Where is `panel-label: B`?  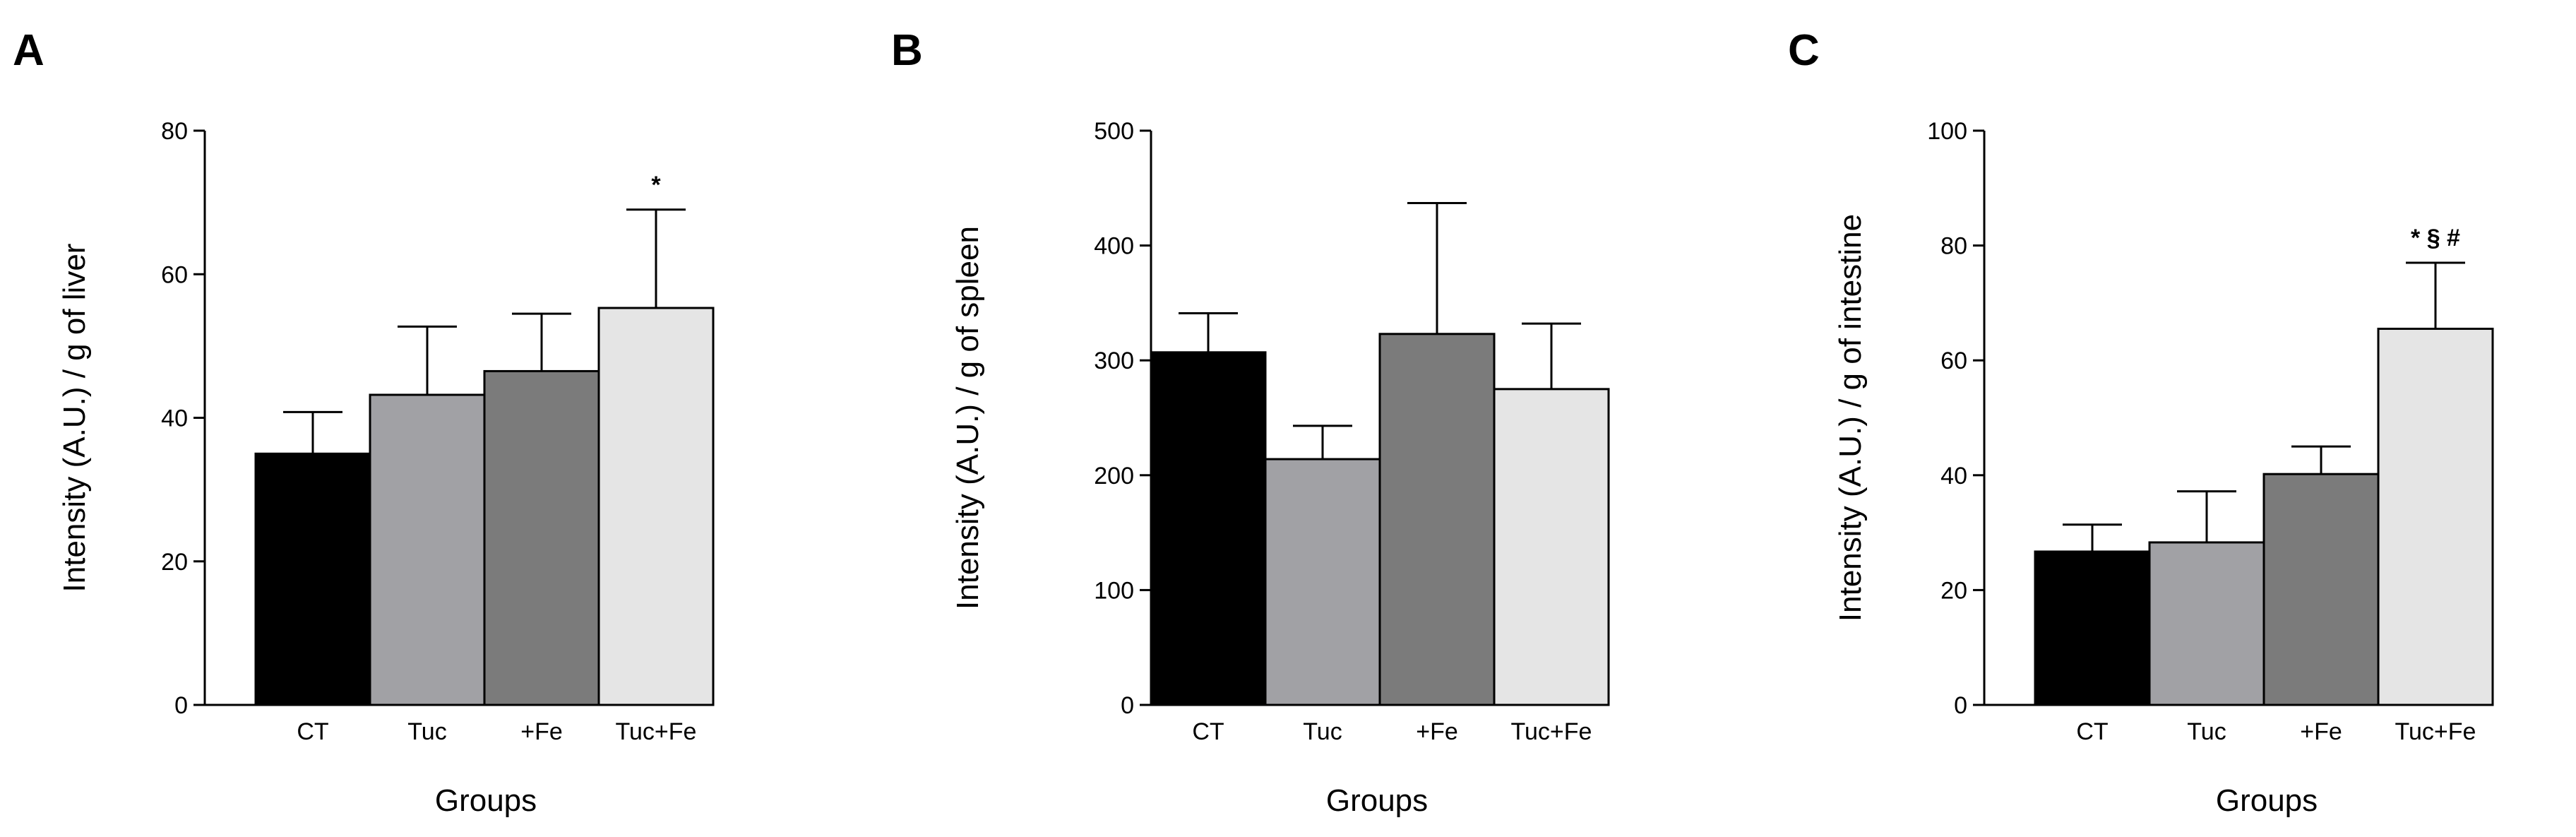 panel-label: B is located at coordinates (907, 50).